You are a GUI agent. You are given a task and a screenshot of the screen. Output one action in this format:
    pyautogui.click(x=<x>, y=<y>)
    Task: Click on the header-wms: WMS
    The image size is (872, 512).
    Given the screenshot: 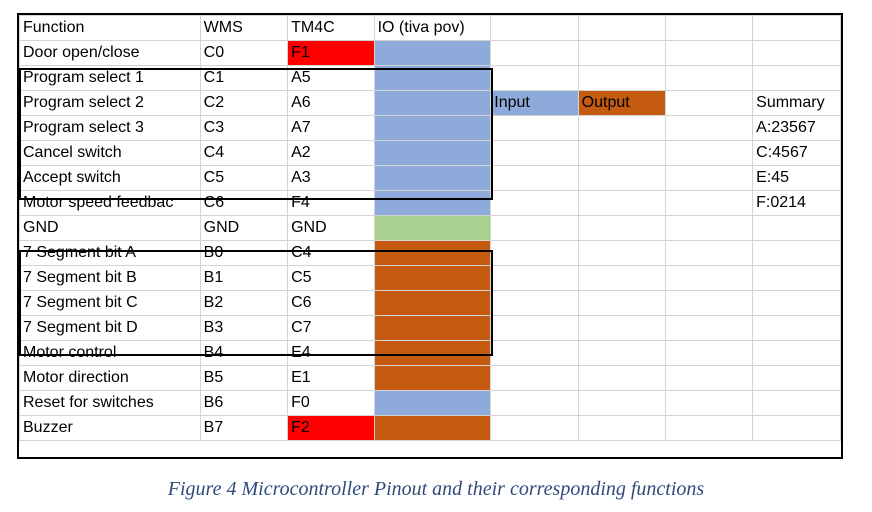 What is the action you would take?
    pyautogui.click(x=244, y=28)
    